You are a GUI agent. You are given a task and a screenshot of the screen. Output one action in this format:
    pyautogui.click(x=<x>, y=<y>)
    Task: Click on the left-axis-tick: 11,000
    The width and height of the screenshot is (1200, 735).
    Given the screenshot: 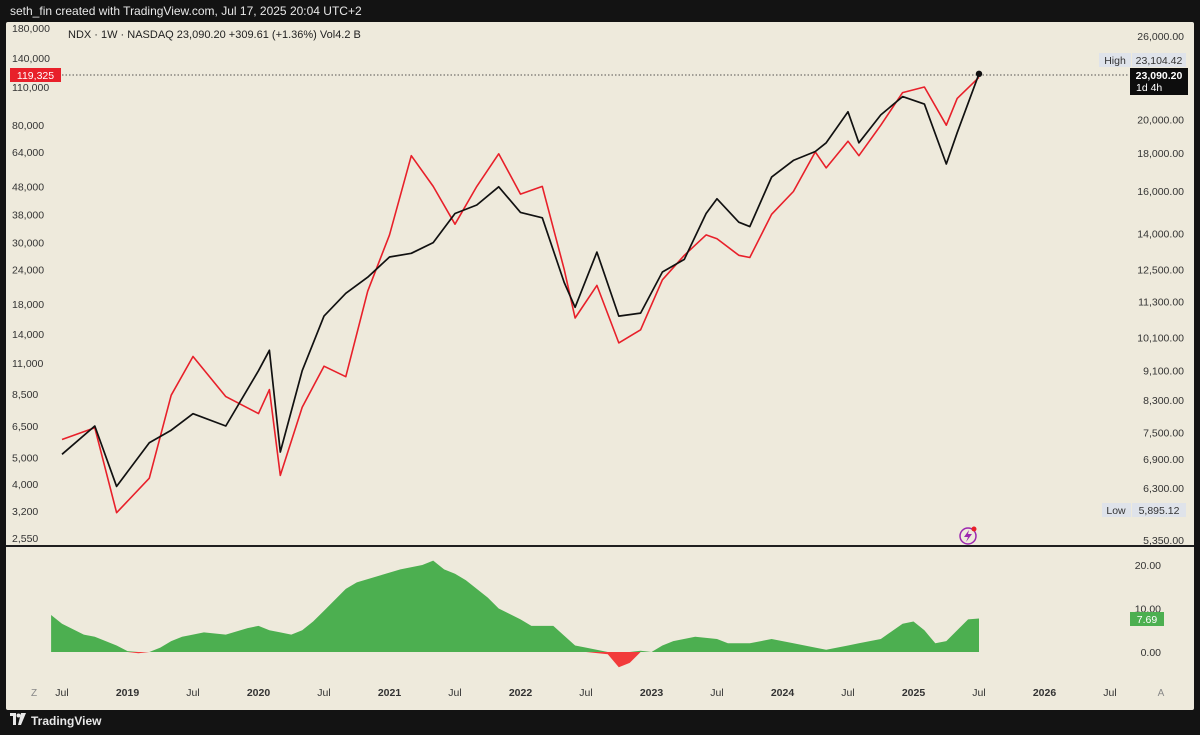 What is the action you would take?
    pyautogui.click(x=27, y=364)
    